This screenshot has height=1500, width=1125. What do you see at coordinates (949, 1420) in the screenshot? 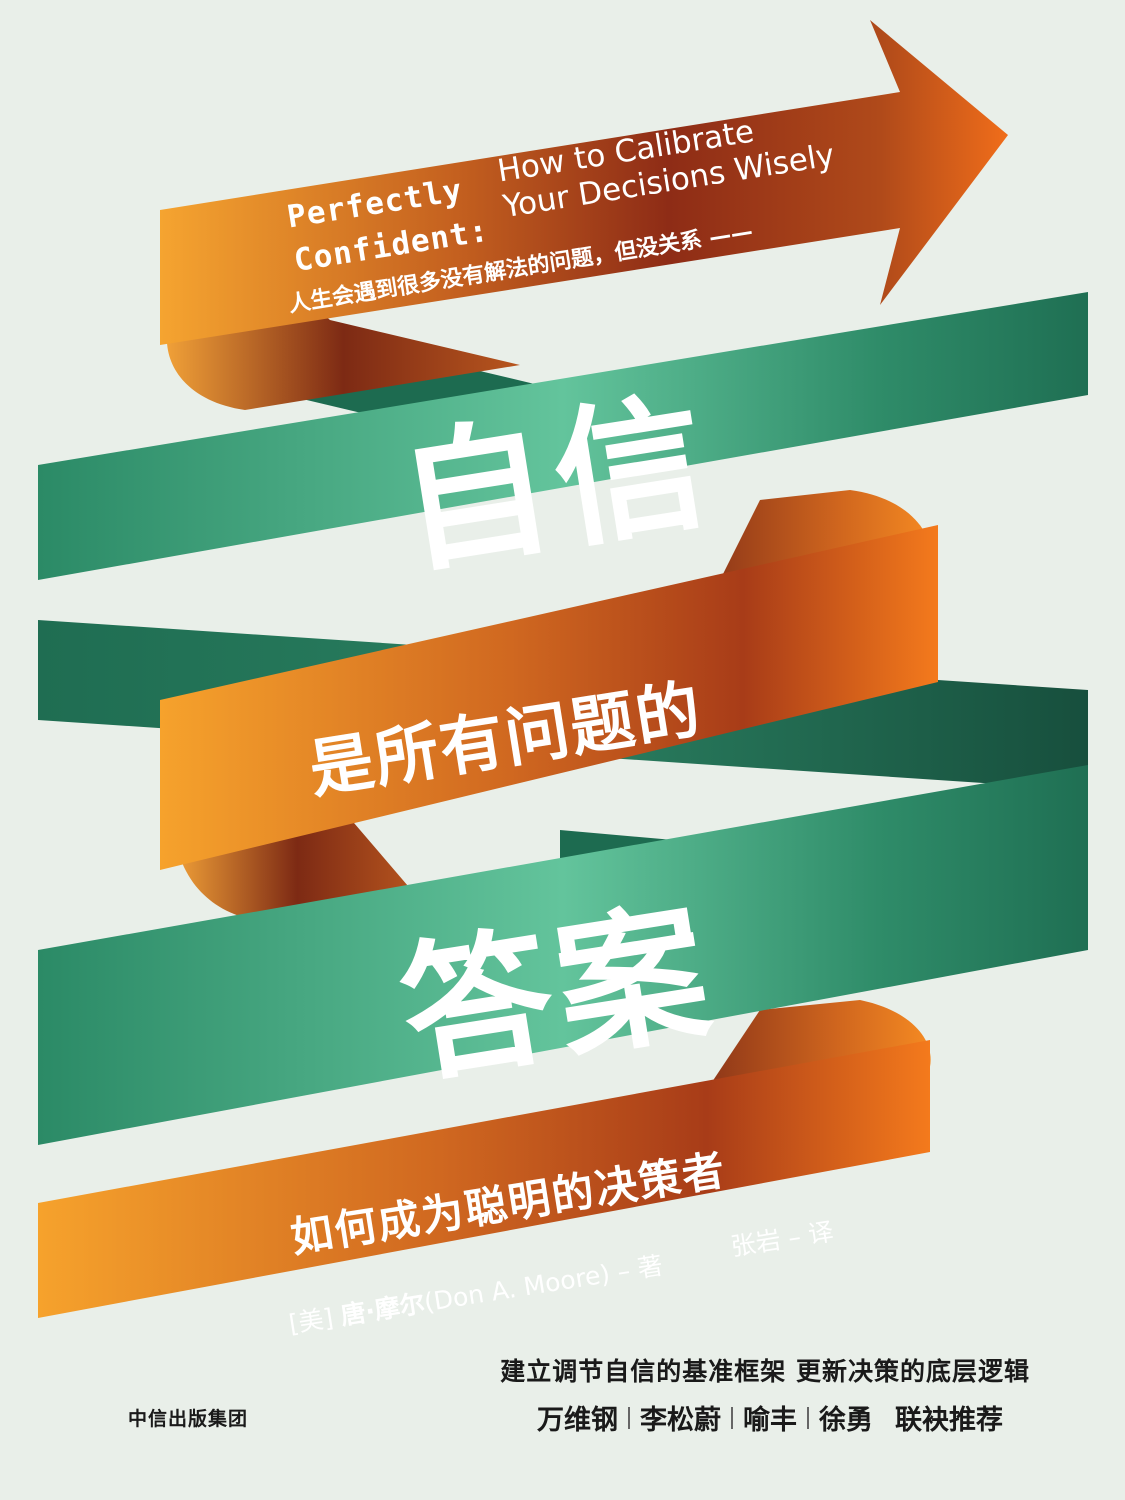
I see `recommend-label: 联袂推荐` at bounding box center [949, 1420].